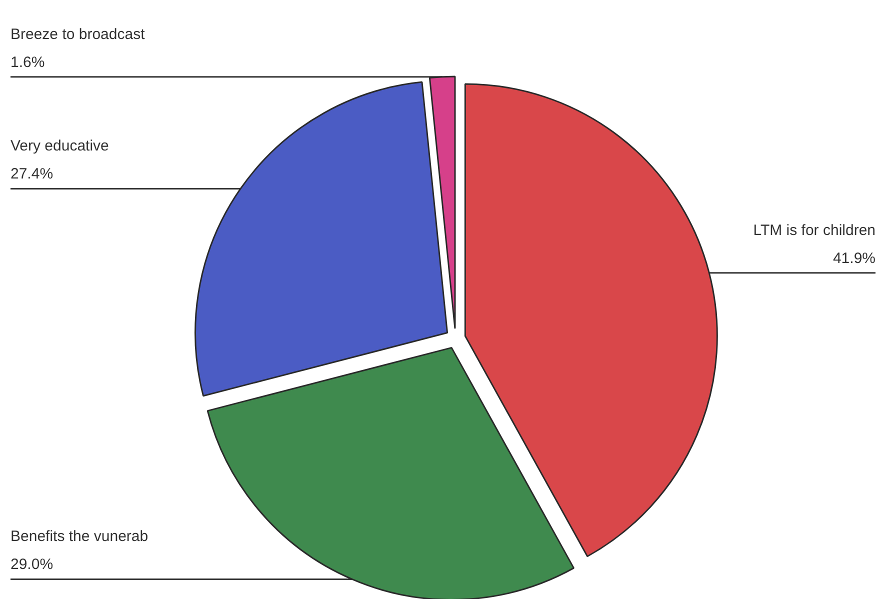 This screenshot has height=599, width=885. Describe the element at coordinates (27, 62) in the screenshot. I see `data-label: 1.6%` at that location.